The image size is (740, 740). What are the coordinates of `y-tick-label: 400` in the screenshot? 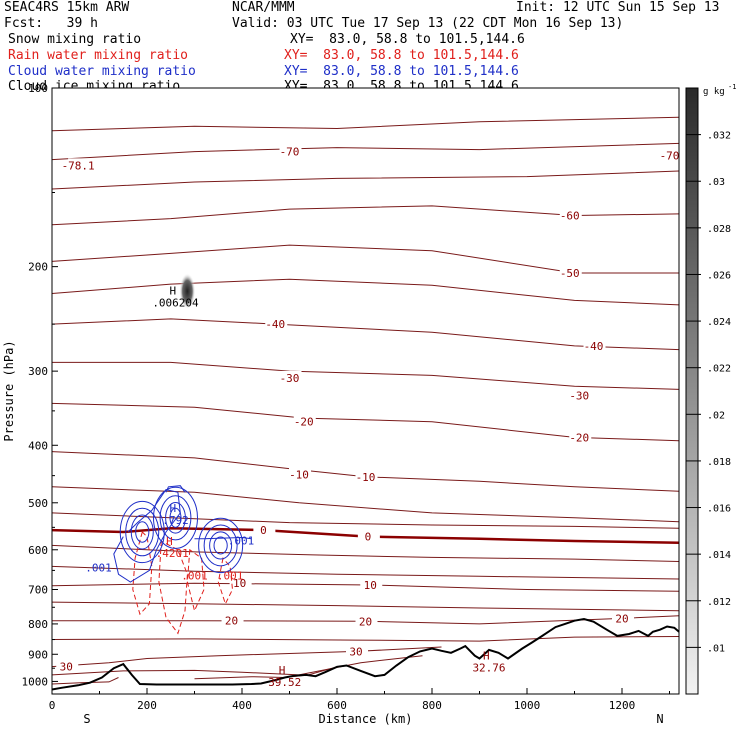 It's located at (38, 445).